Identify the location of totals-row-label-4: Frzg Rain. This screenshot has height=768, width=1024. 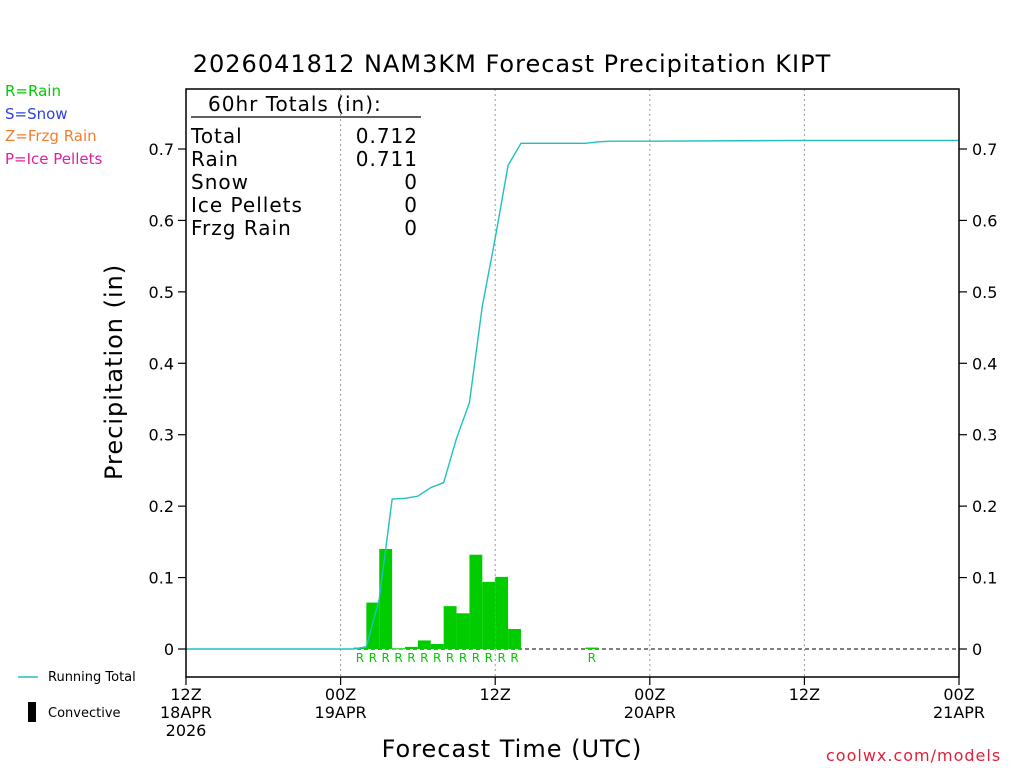
(241, 228).